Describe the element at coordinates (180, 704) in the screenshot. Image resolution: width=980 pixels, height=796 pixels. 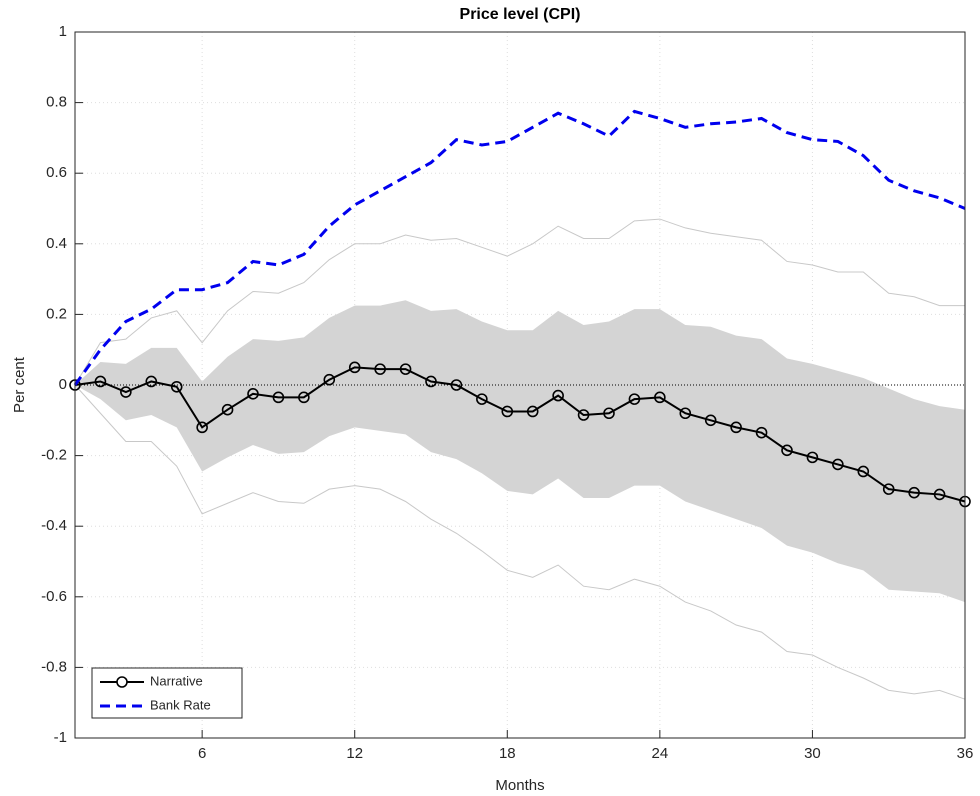
I see `legend-label: Bank Rate` at that location.